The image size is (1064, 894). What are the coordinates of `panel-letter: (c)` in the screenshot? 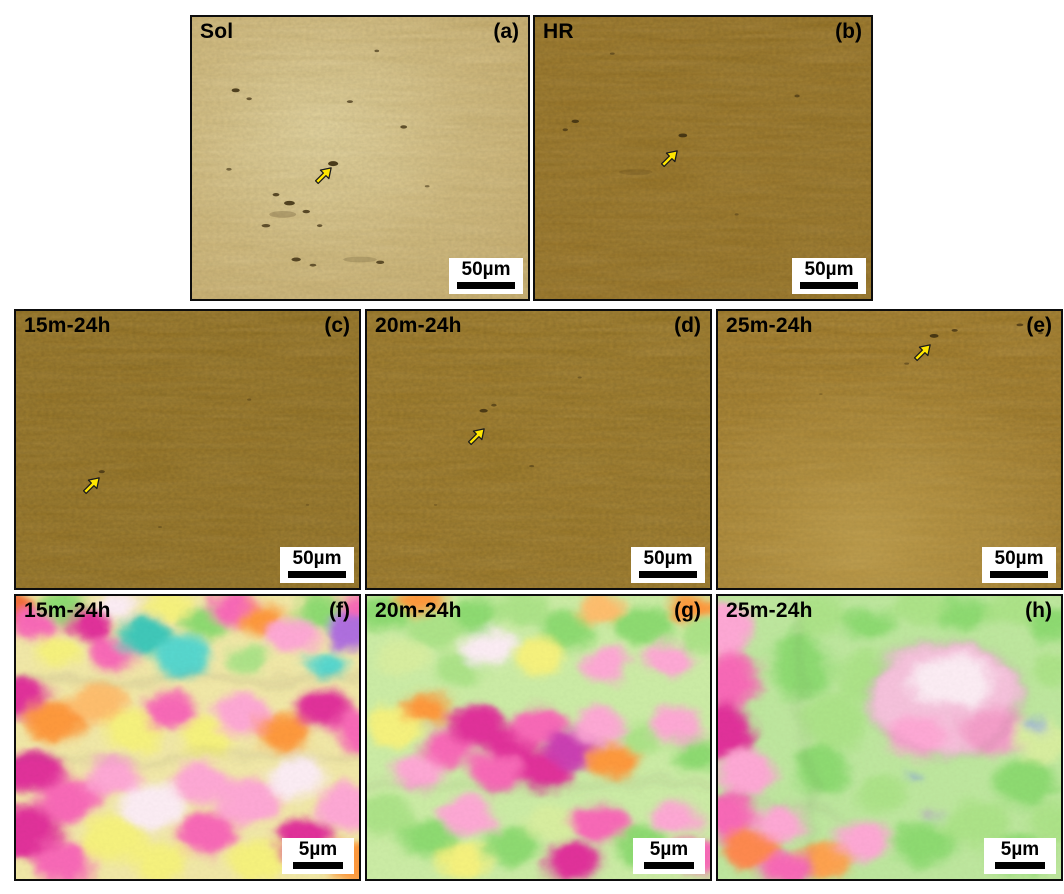 It's located at (337, 325).